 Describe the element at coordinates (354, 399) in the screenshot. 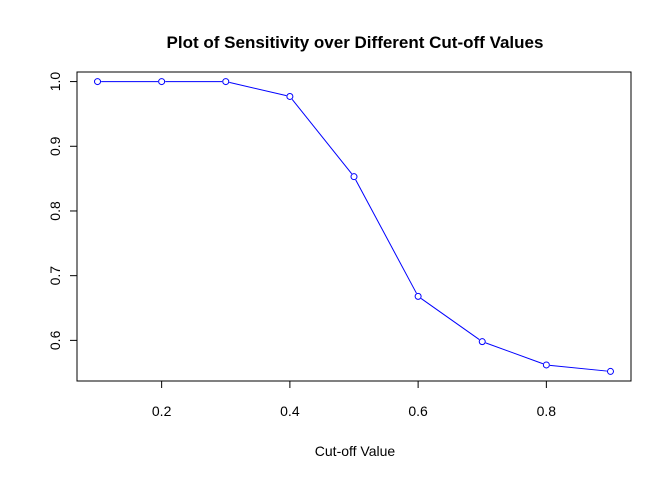

I see `x-axis: 0.2 0.4 0.6 0.8` at that location.